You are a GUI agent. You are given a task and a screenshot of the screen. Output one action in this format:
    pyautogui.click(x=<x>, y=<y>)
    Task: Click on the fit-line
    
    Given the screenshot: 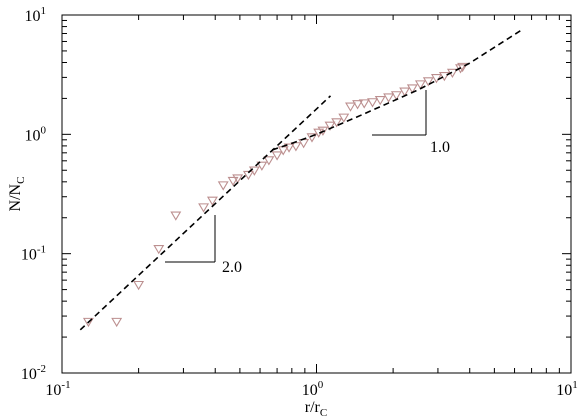 What is the action you would take?
    pyautogui.click(x=397, y=90)
    